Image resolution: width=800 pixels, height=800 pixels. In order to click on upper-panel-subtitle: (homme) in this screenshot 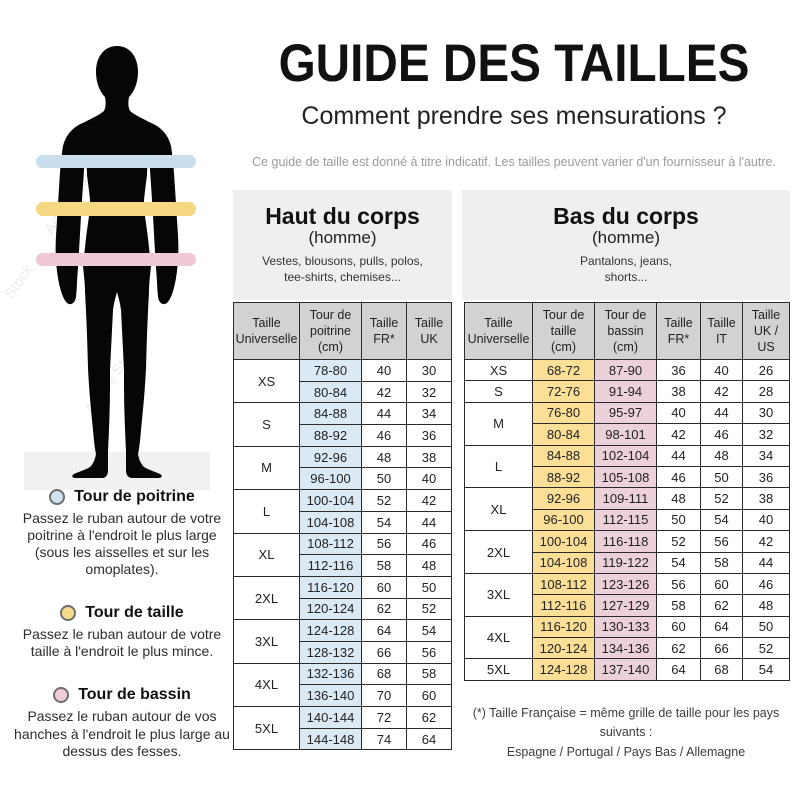, I will do `click(342, 238)`.